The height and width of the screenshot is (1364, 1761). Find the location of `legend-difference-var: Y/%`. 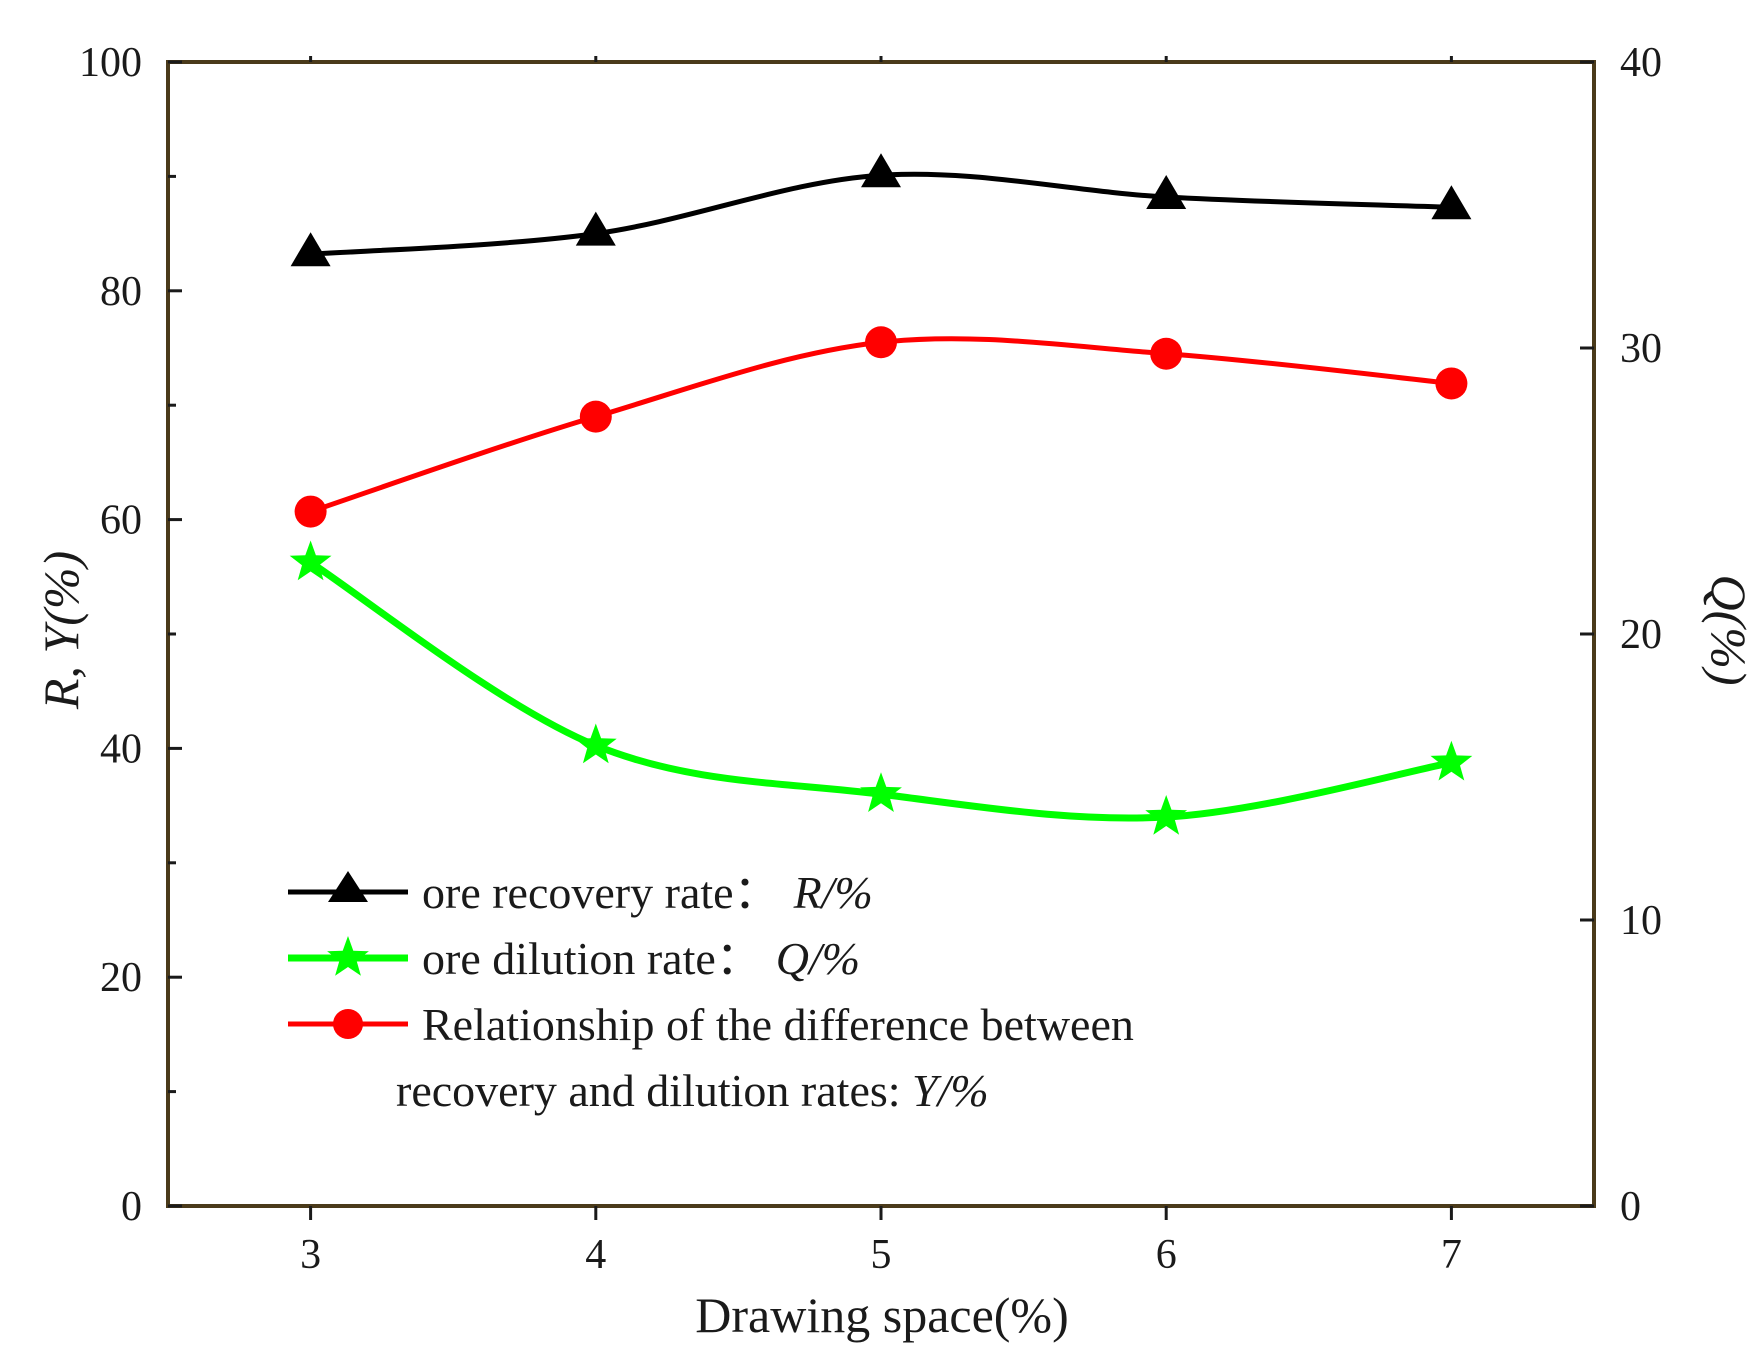

legend-difference-var: Y/% is located at coordinates (950, 1090).